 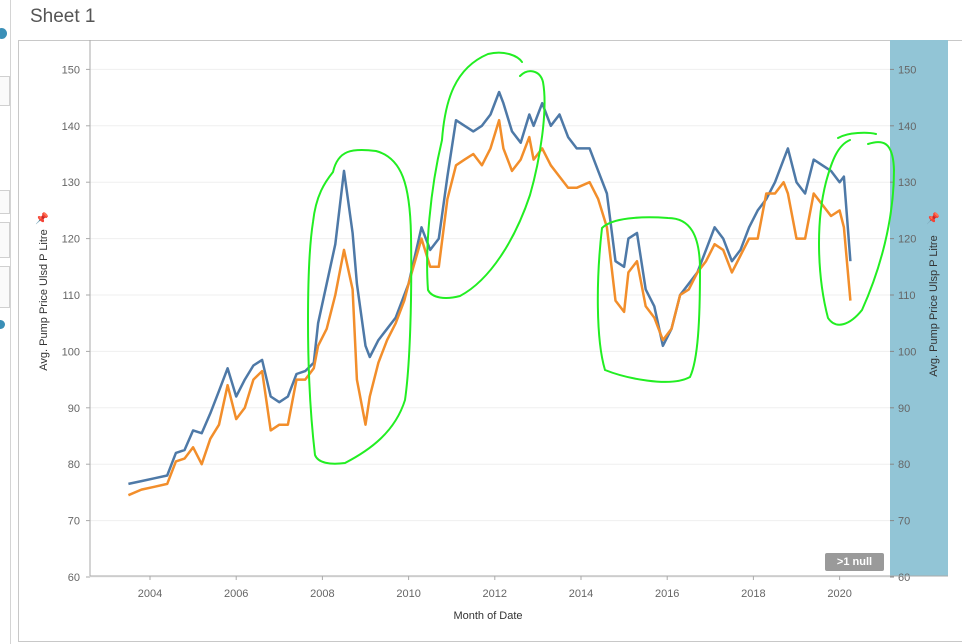 I want to click on y-tick-label: 120, so click(x=71, y=240).